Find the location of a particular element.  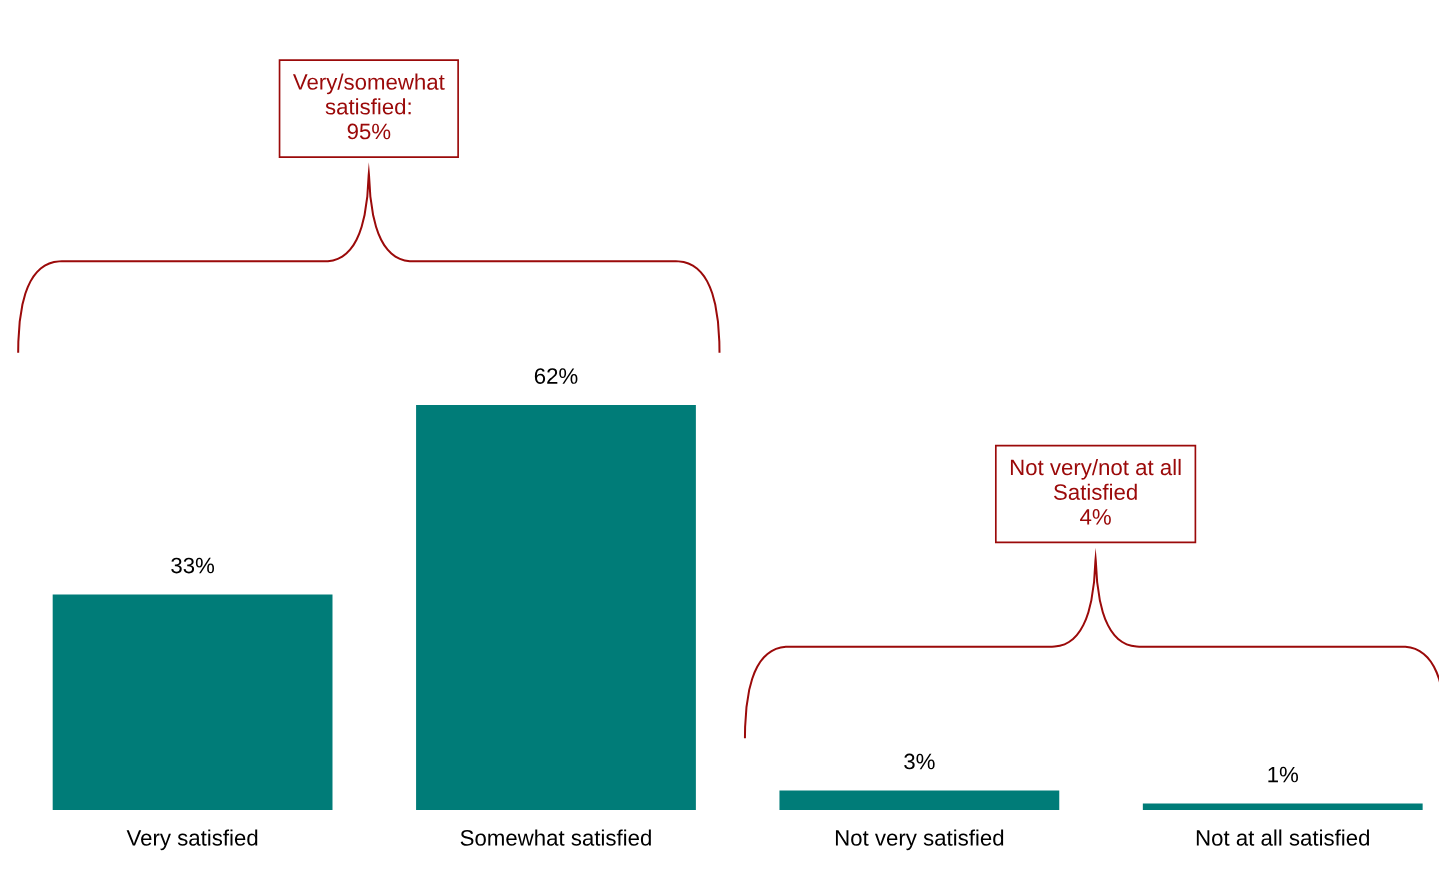

annotation: Not very/not at all Satisfied 4% is located at coordinates (1095, 491).